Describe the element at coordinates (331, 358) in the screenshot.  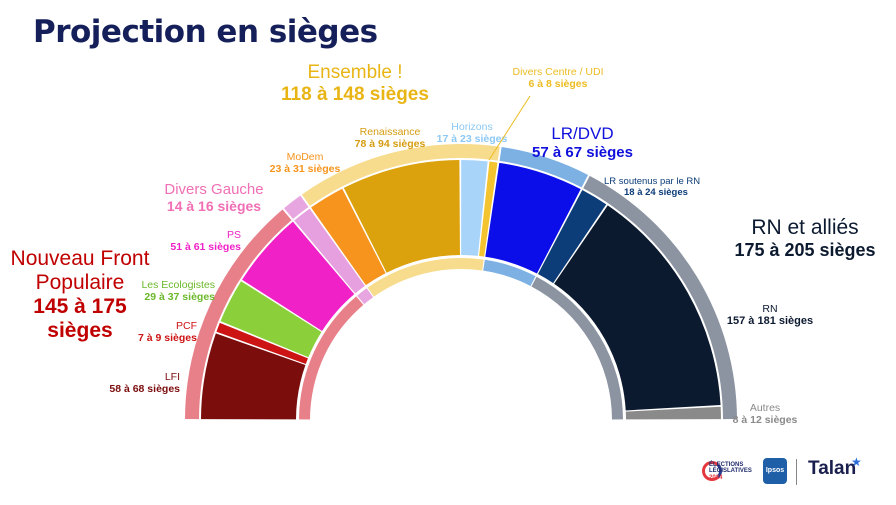
I see `bloc-arc-inner-nouveau-front-populaire` at that location.